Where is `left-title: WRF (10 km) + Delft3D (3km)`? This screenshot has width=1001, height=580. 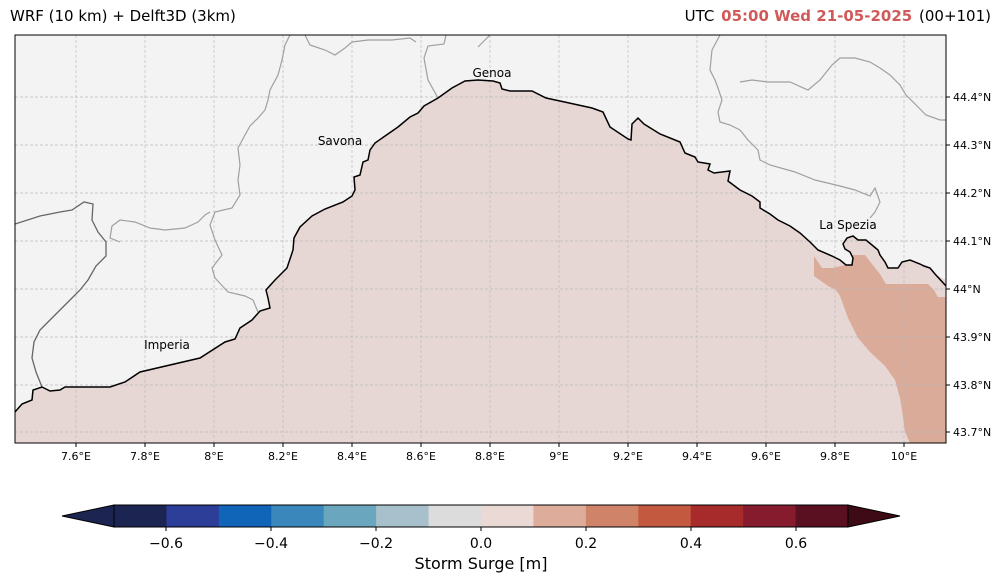 left-title: WRF (10 km) + Delft3D (3km) is located at coordinates (123, 16).